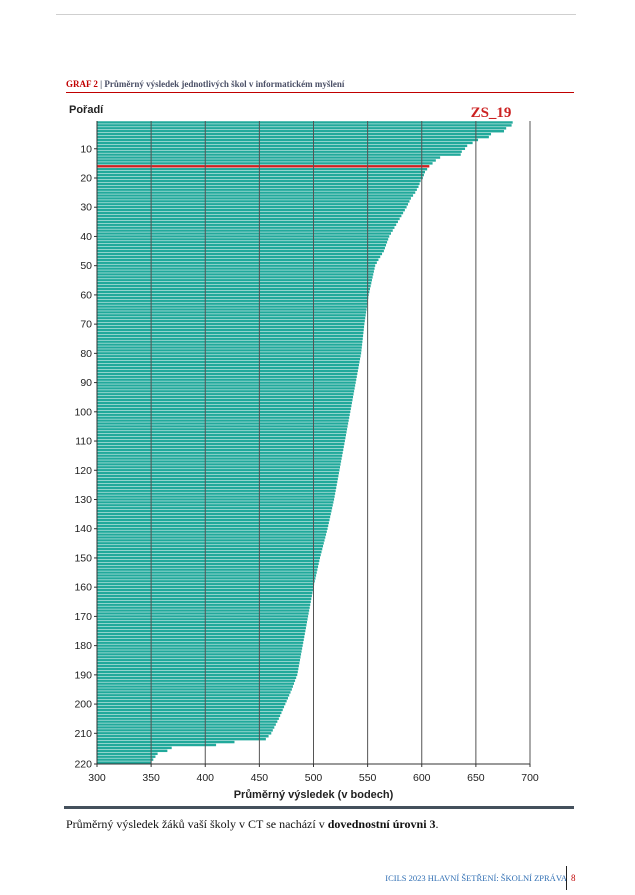 The image size is (635, 895). What do you see at coordinates (381, 824) in the screenshot?
I see `note-bold-level: dovednostní úrovni 3` at bounding box center [381, 824].